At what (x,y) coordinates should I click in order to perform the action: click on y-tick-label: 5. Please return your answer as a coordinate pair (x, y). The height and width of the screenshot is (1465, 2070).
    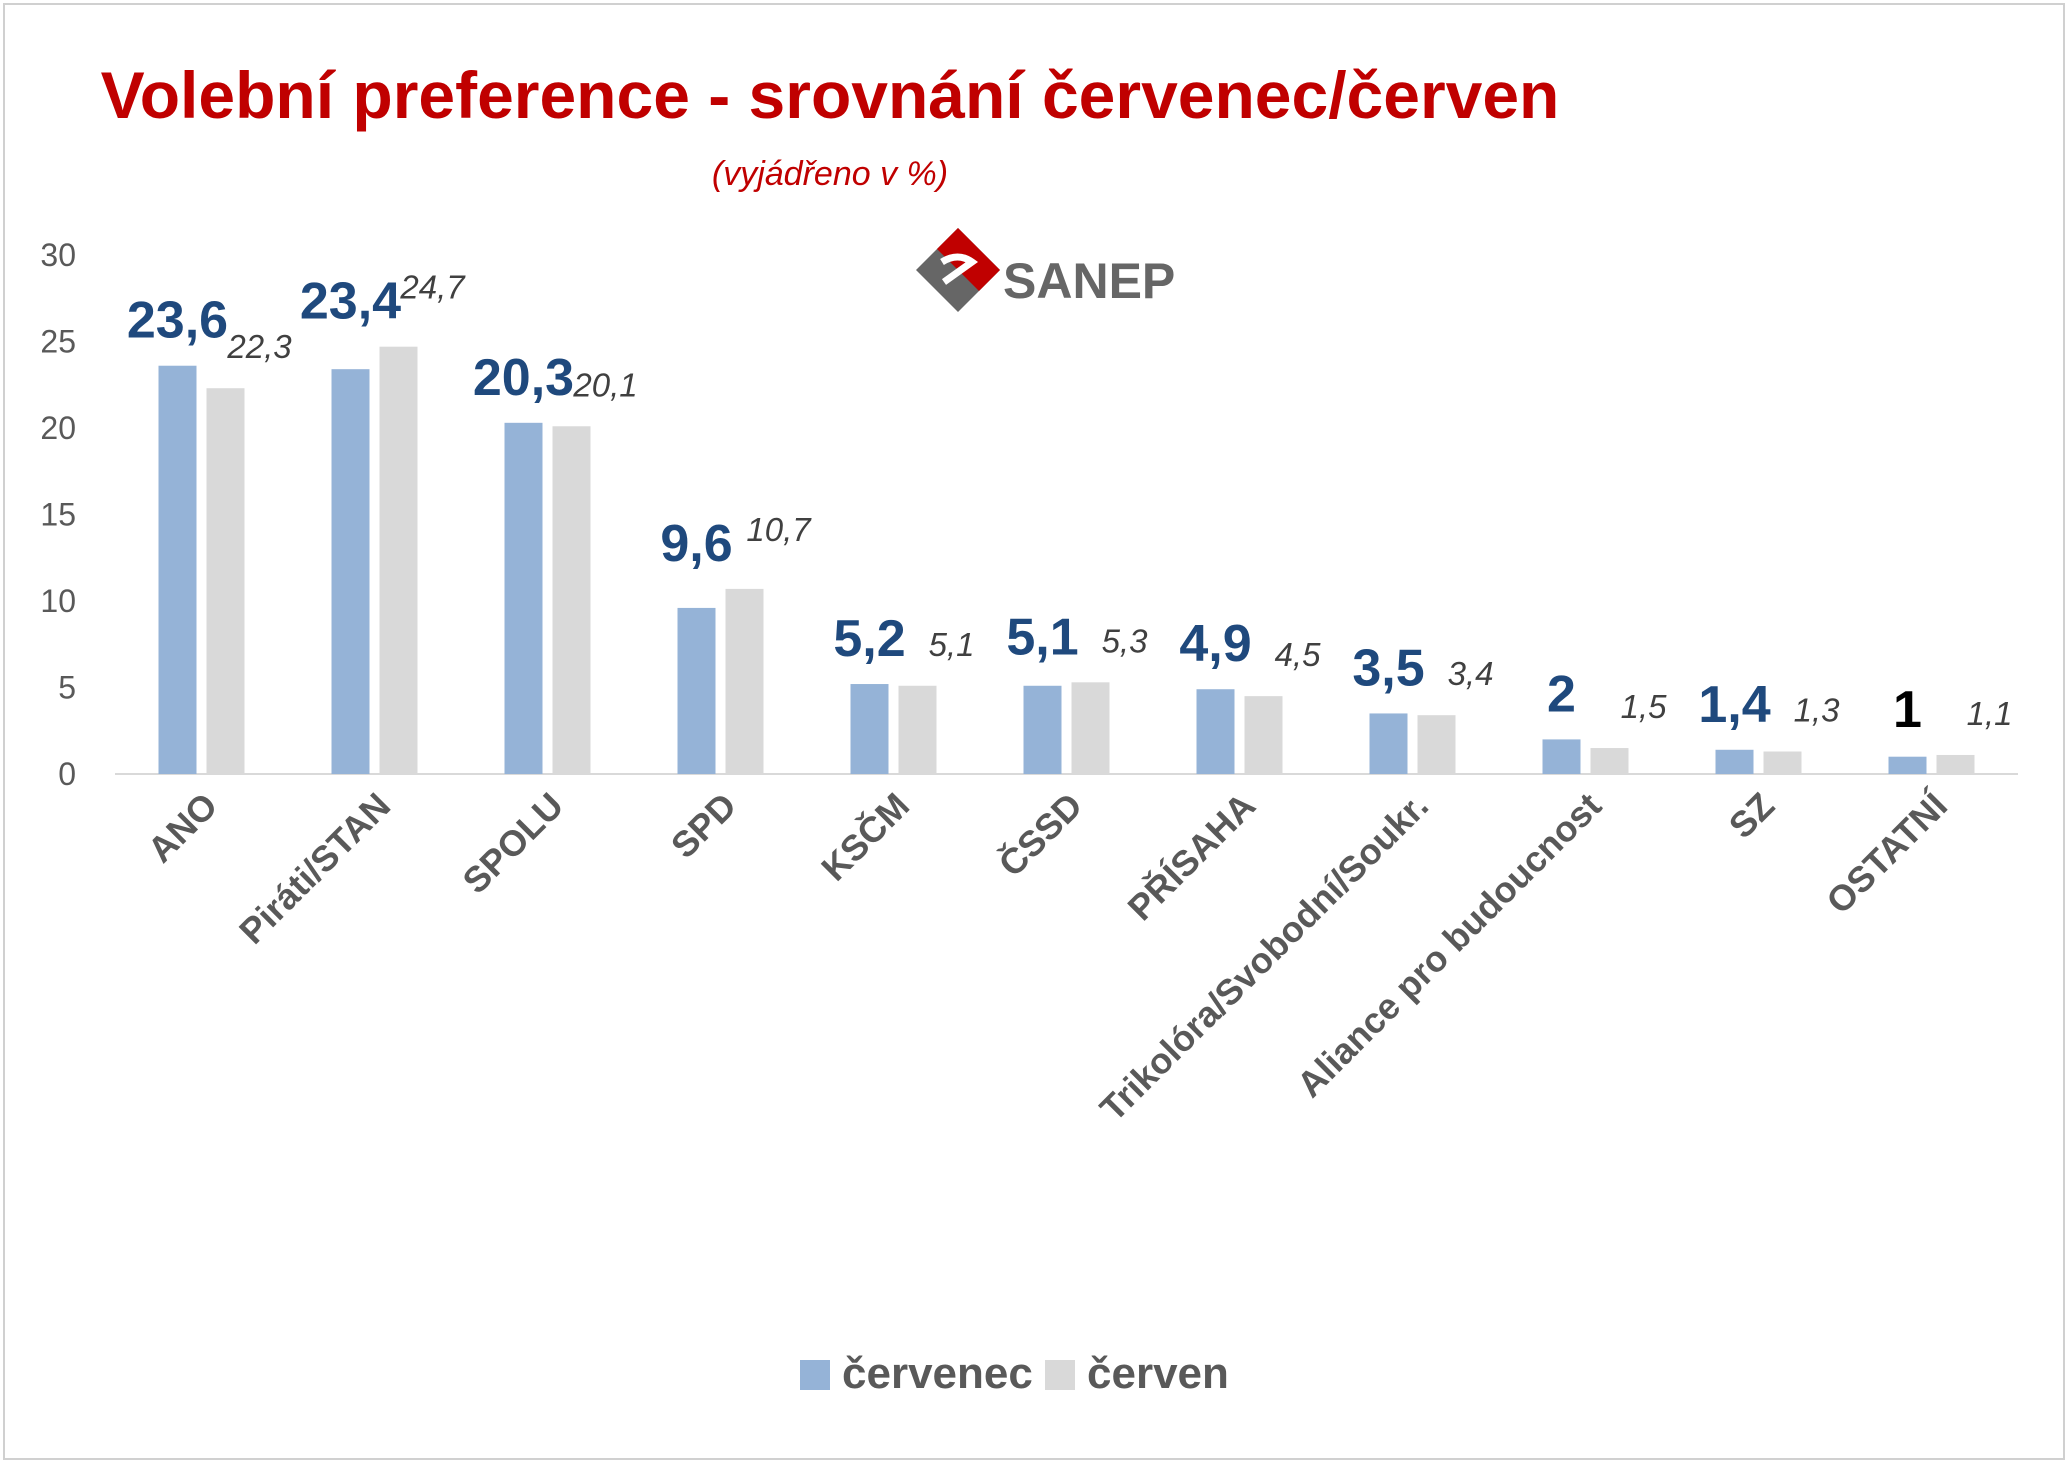
    Looking at the image, I should click on (67, 688).